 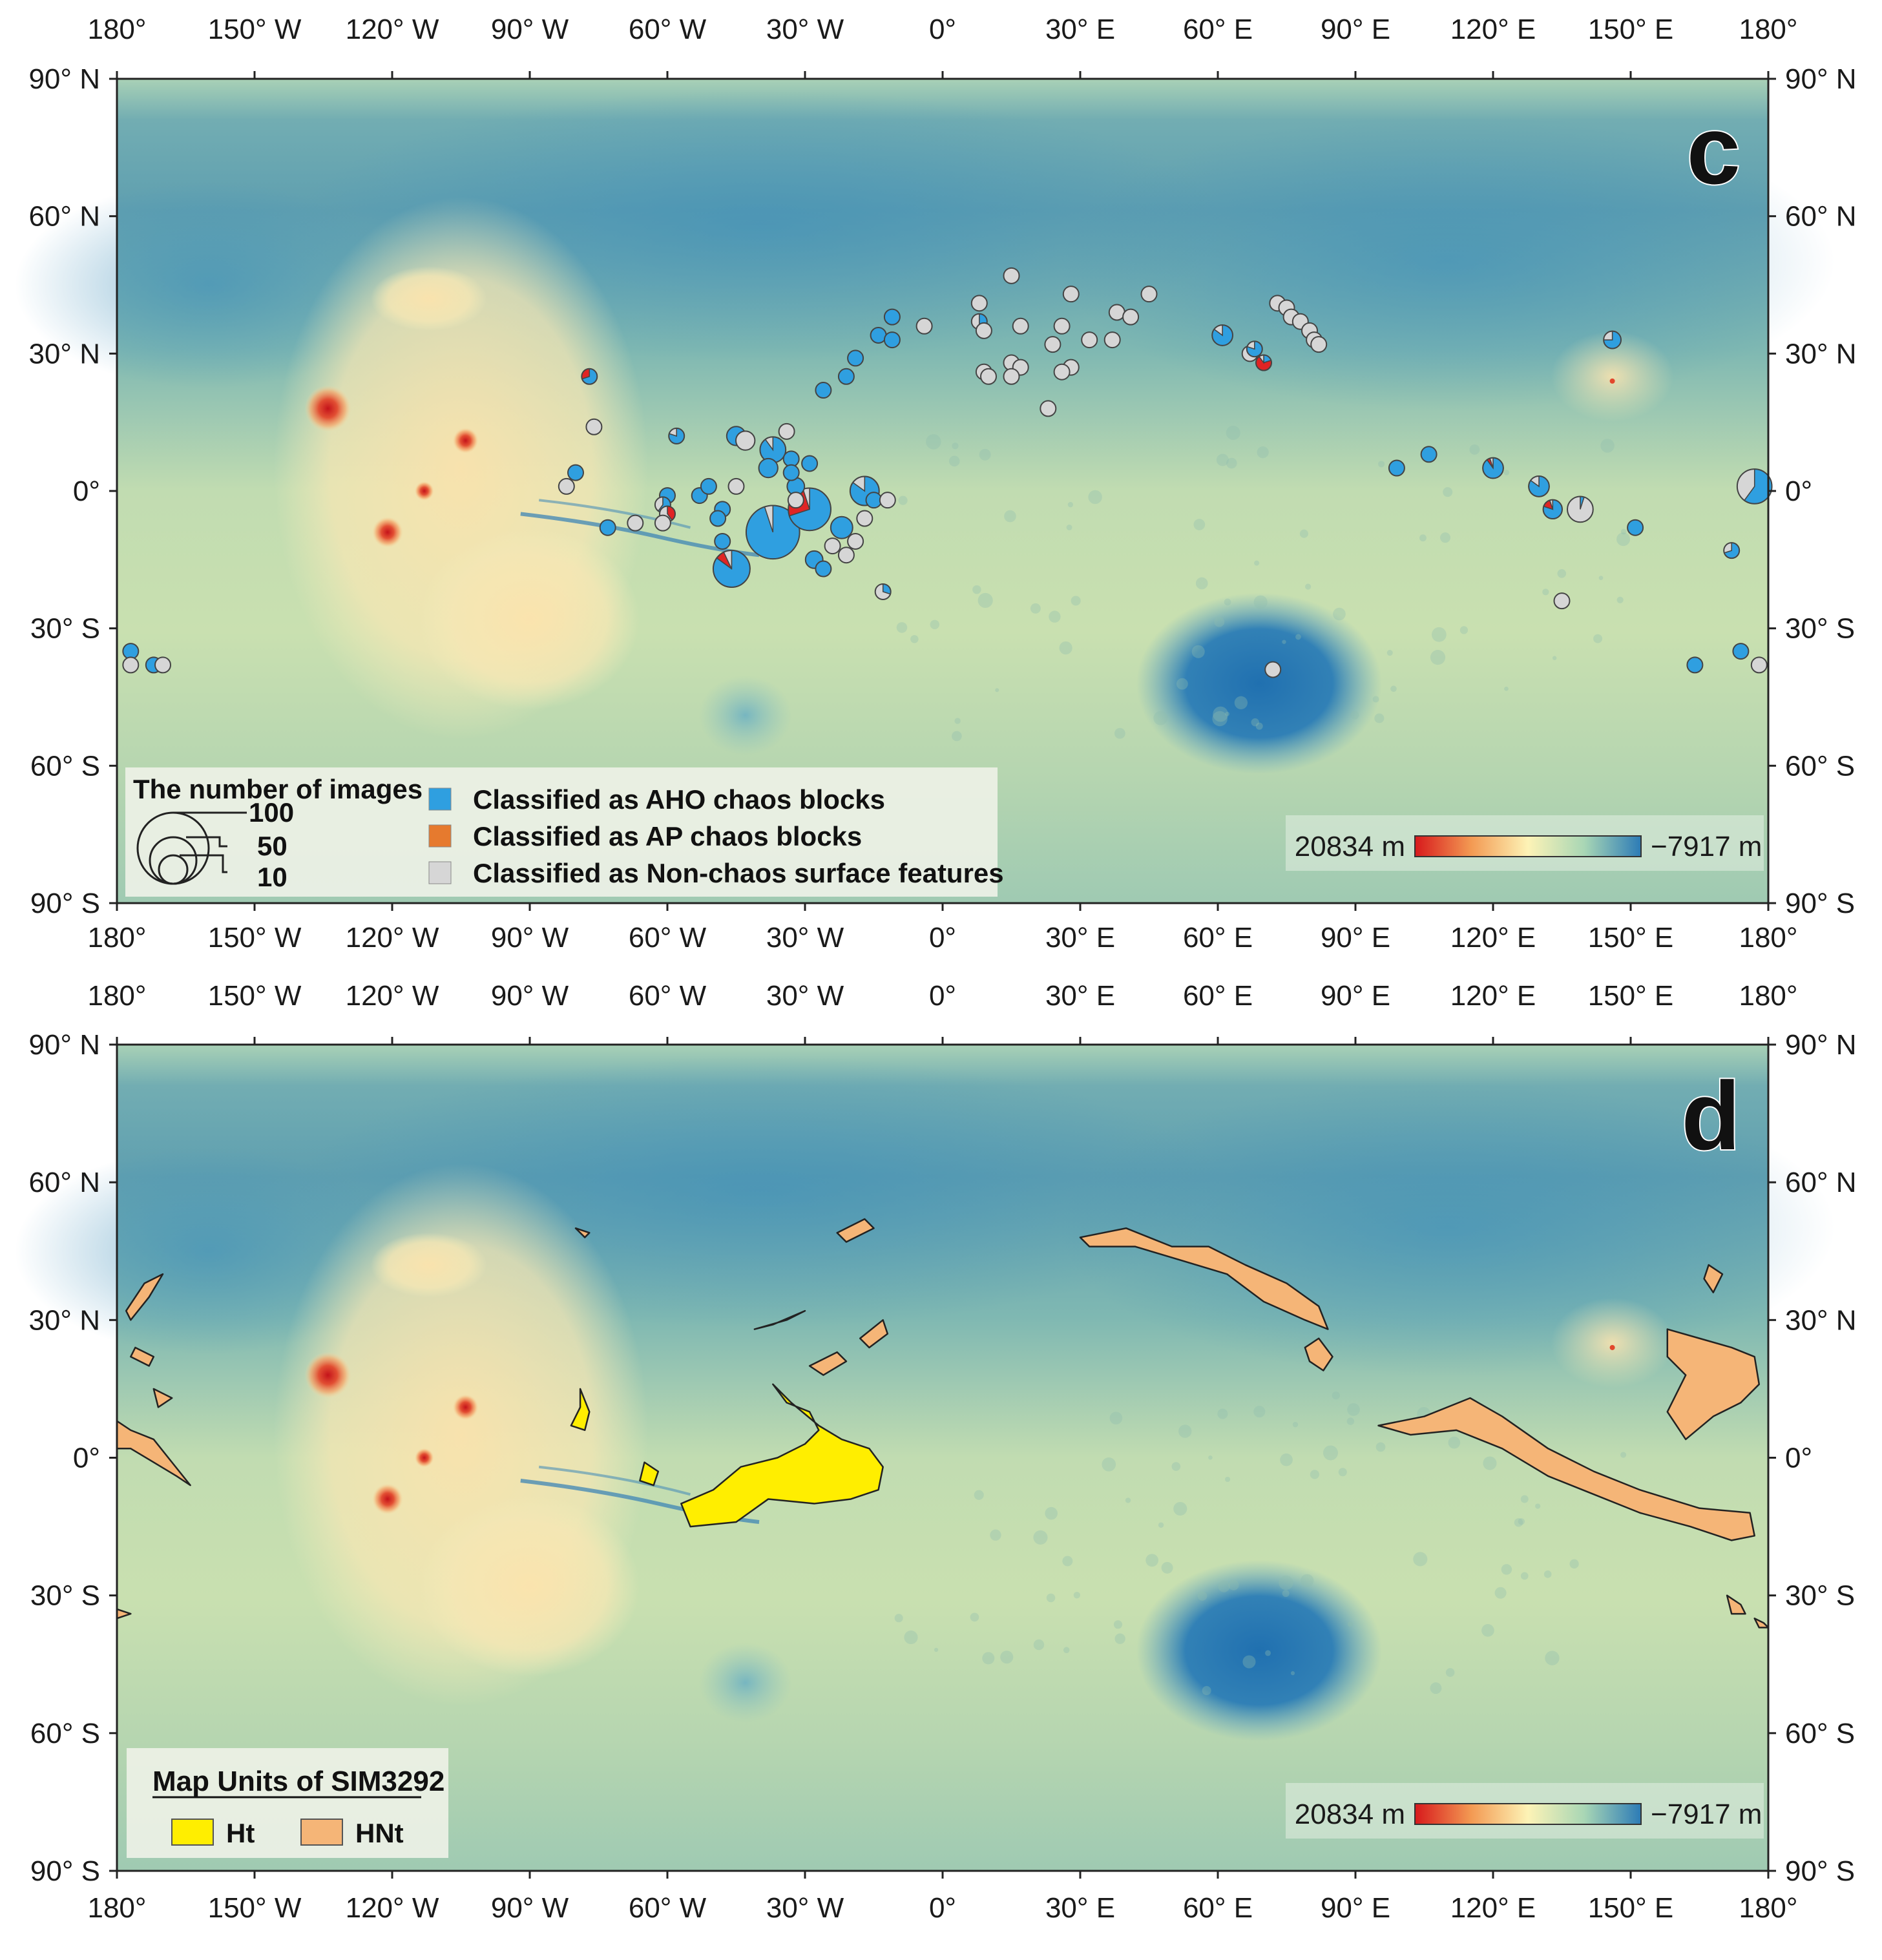 What do you see at coordinates (64, 1045) in the screenshot?
I see `lat-label-left: 90° N` at bounding box center [64, 1045].